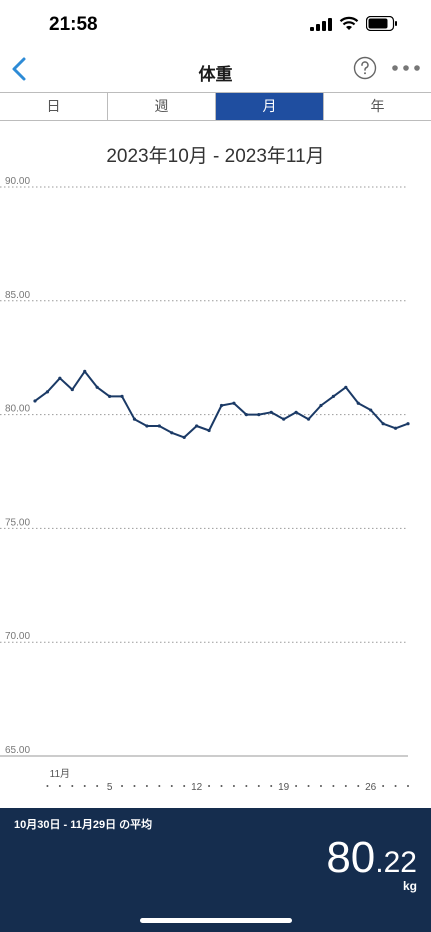 The height and width of the screenshot is (932, 431). What do you see at coordinates (215, 25) in the screenshot?
I see `status-bar: 21:58` at bounding box center [215, 25].